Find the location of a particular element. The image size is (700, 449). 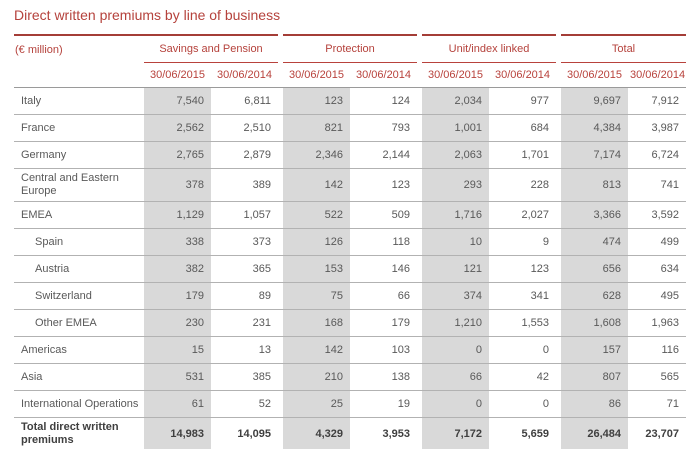

value-cell: 7,912 is located at coordinates (657, 101).